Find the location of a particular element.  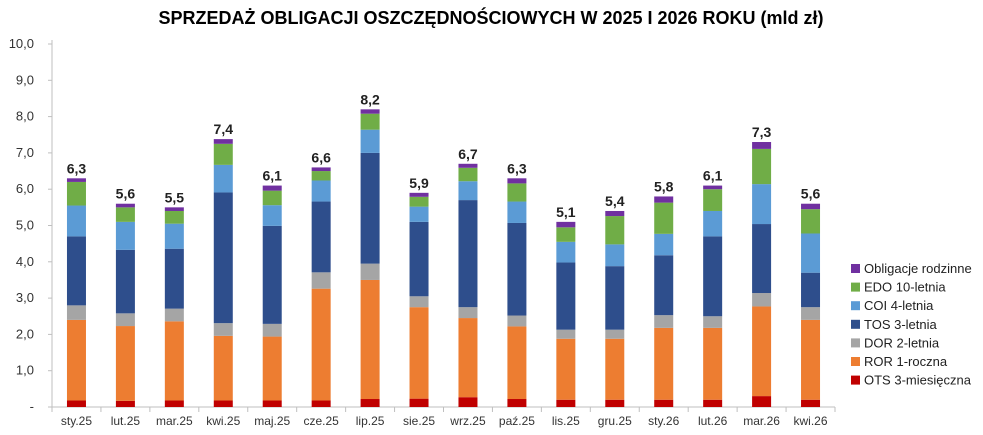

x-tick-label: lis.25 is located at coordinates (566, 421).